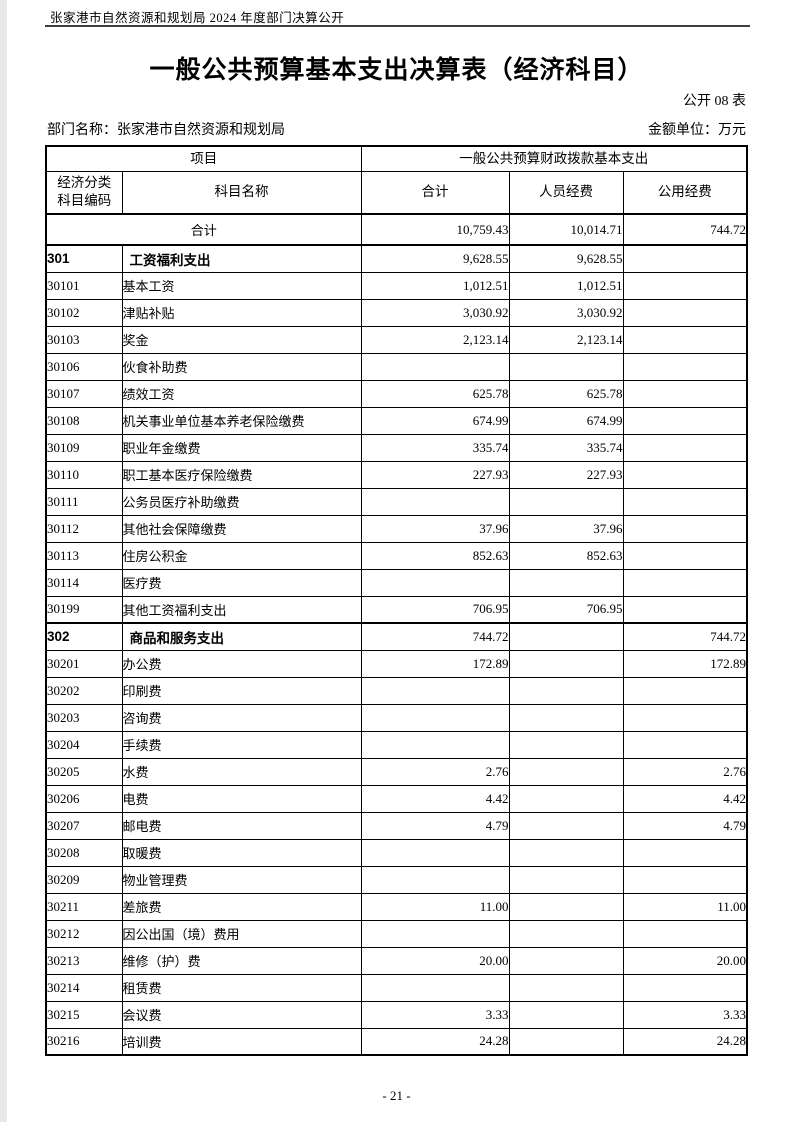 This screenshot has width=793, height=1122. What do you see at coordinates (84, 192) in the screenshot?
I see `header-economic-code: 经济分类 科目编码` at bounding box center [84, 192].